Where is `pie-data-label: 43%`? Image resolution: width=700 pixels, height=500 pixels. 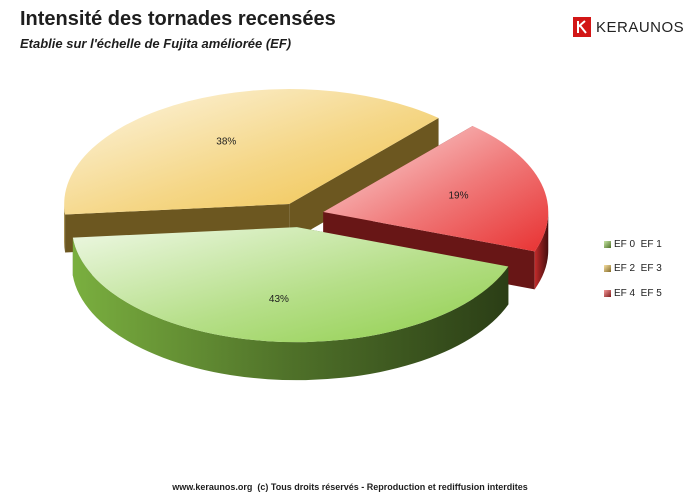
pie-data-label: 43% is located at coordinates (279, 299).